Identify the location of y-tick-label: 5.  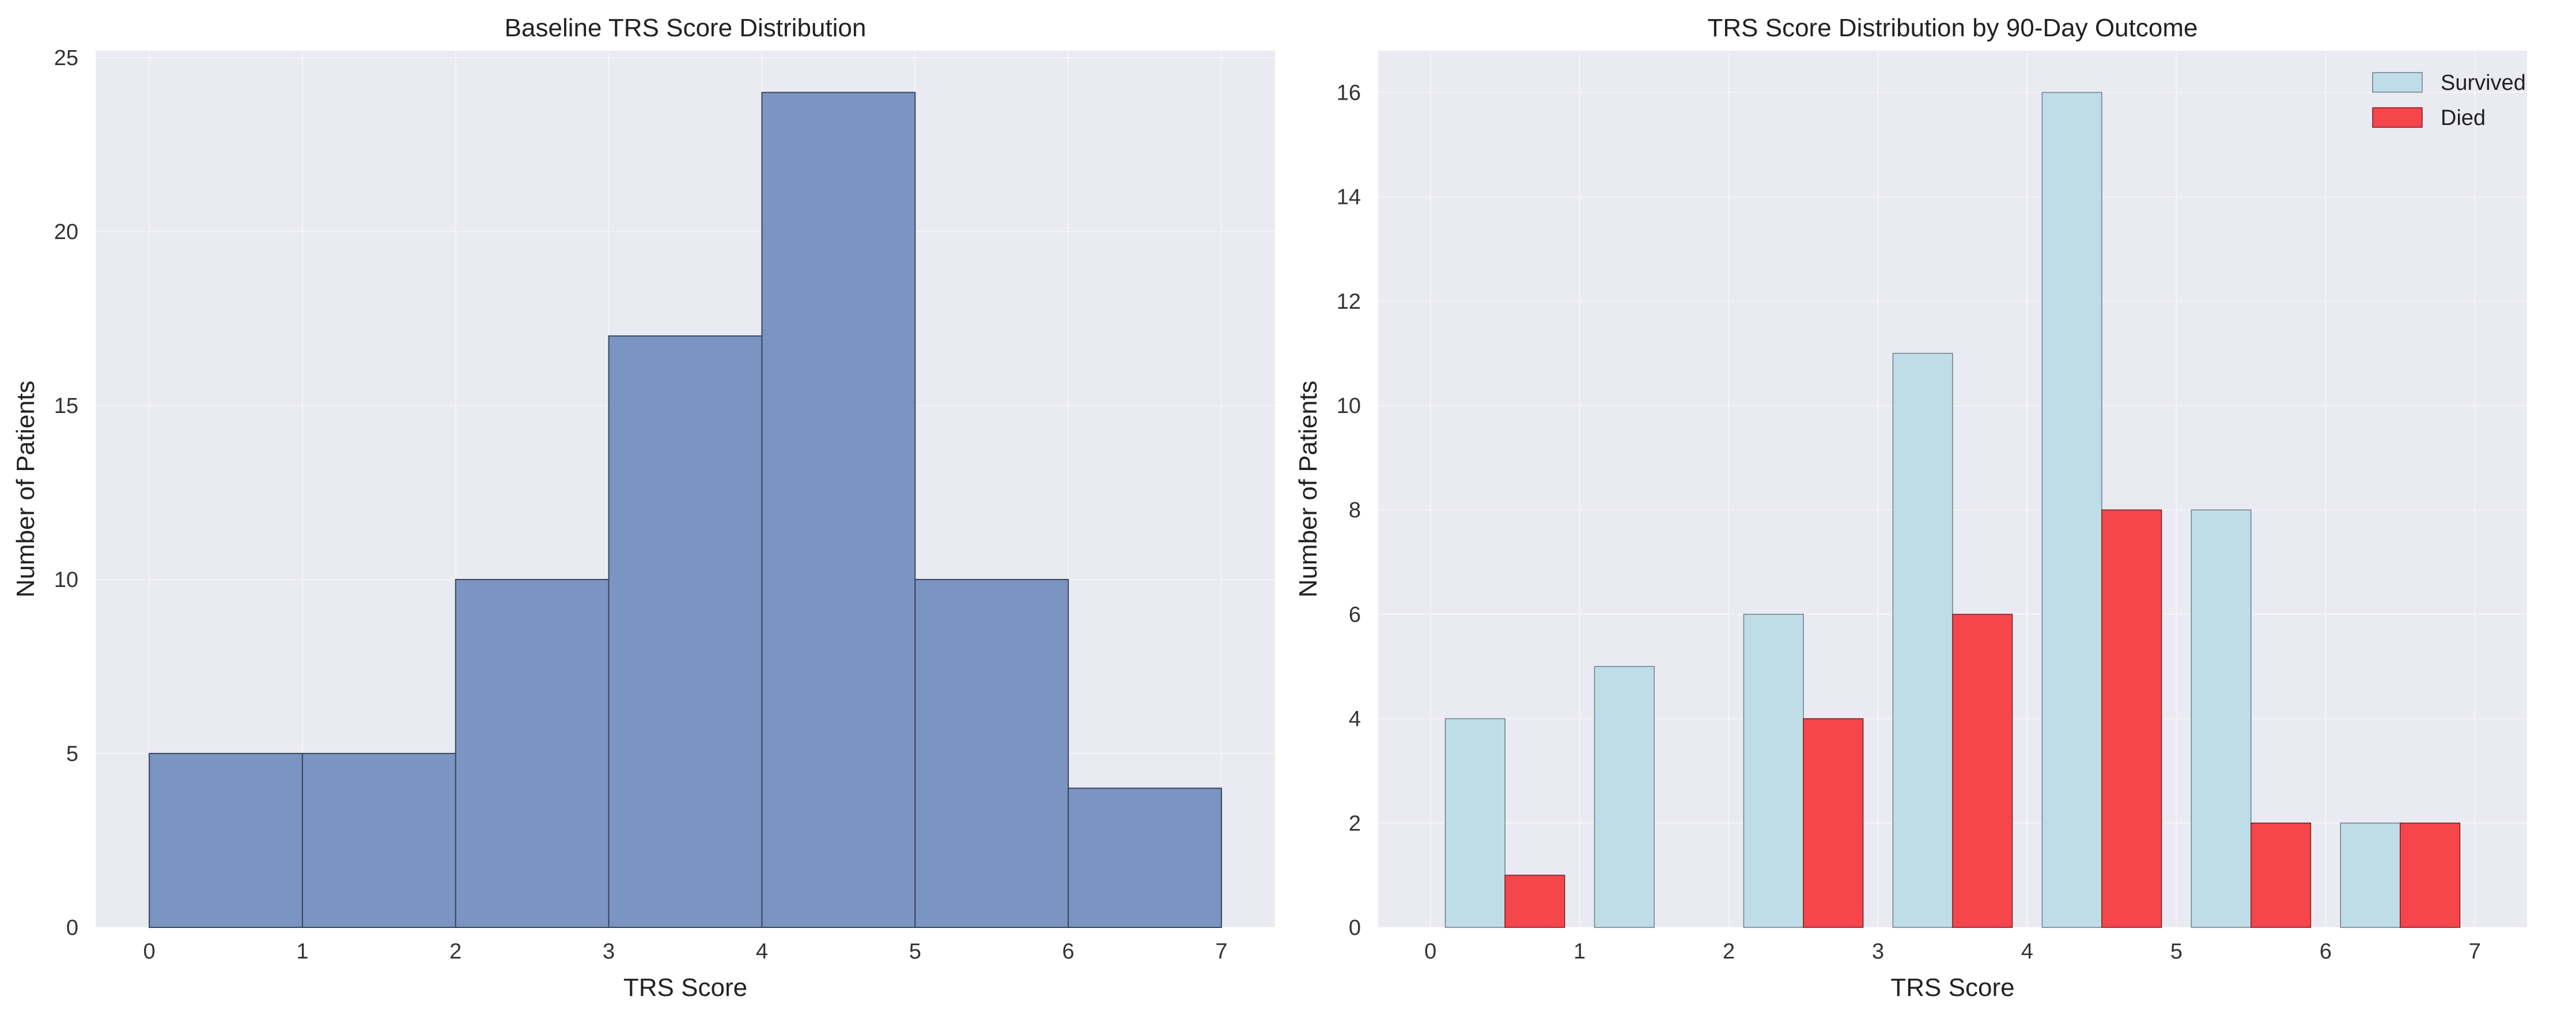
(72, 754).